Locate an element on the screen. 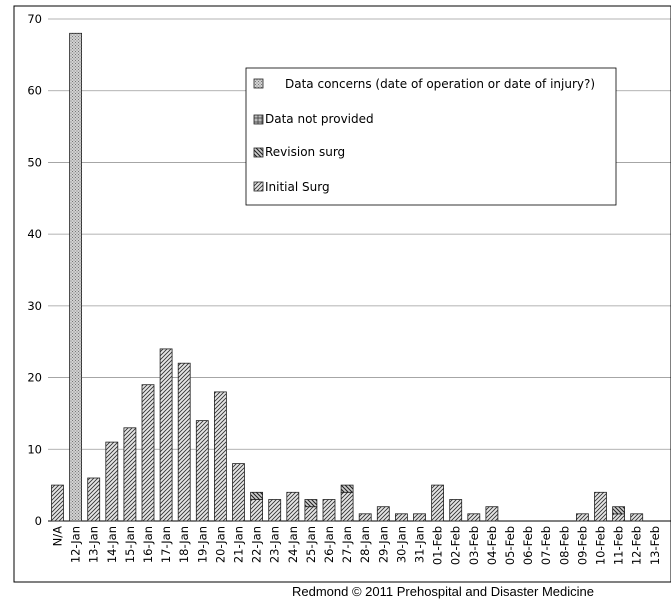 The image size is (671, 605). x-tick-label: 25-Jan is located at coordinates (311, 544).